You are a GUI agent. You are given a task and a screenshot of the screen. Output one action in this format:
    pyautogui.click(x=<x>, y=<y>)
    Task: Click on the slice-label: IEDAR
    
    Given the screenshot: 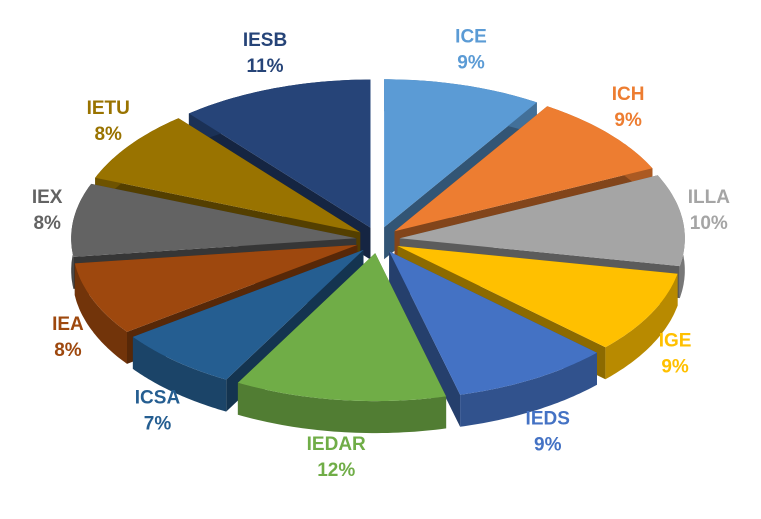 What is the action you would take?
    pyautogui.click(x=336, y=444)
    